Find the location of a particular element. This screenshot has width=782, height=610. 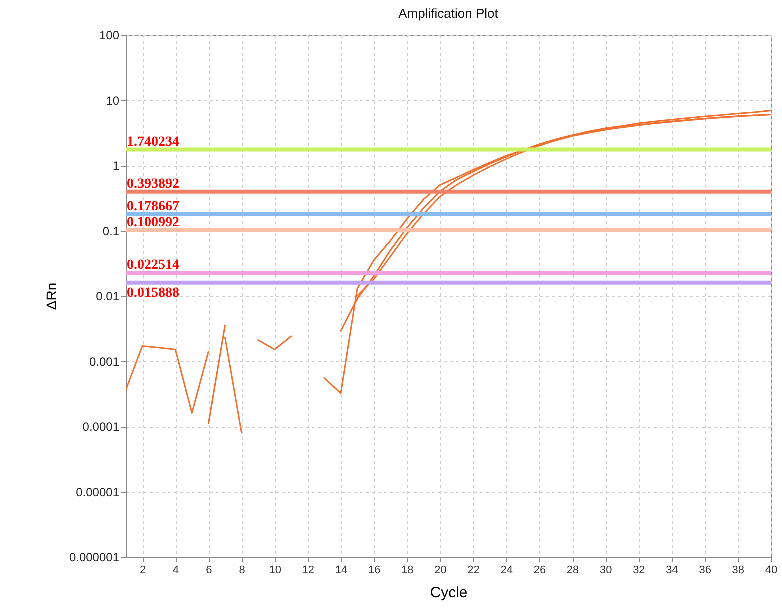

x-tick-label: 30 is located at coordinates (606, 570).